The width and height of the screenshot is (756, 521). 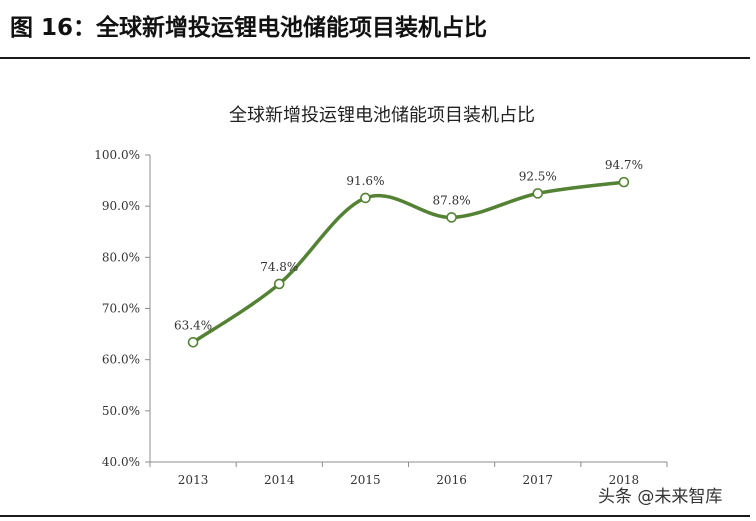 What do you see at coordinates (121, 309) in the screenshot?
I see `y-tick-label: 70.0%` at bounding box center [121, 309].